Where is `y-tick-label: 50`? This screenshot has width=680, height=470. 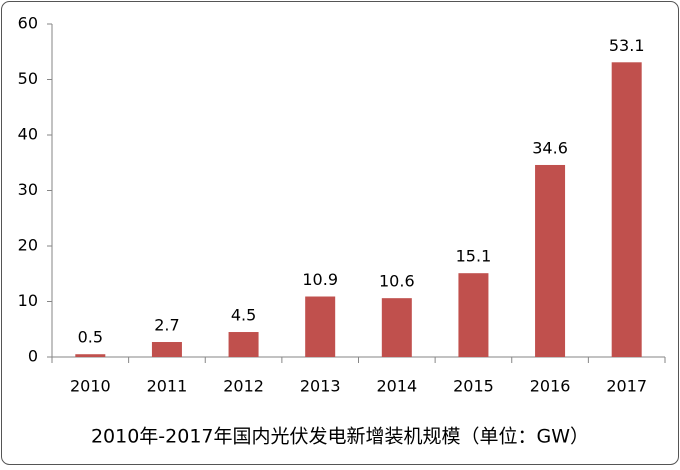 y-tick-label: 50 is located at coordinates (28, 78).